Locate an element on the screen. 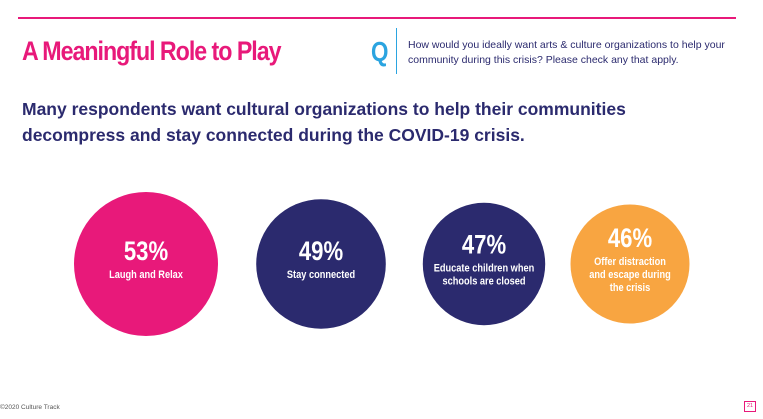 The width and height of the screenshot is (763, 419). bubble-value-2: 49% is located at coordinates (321, 252).